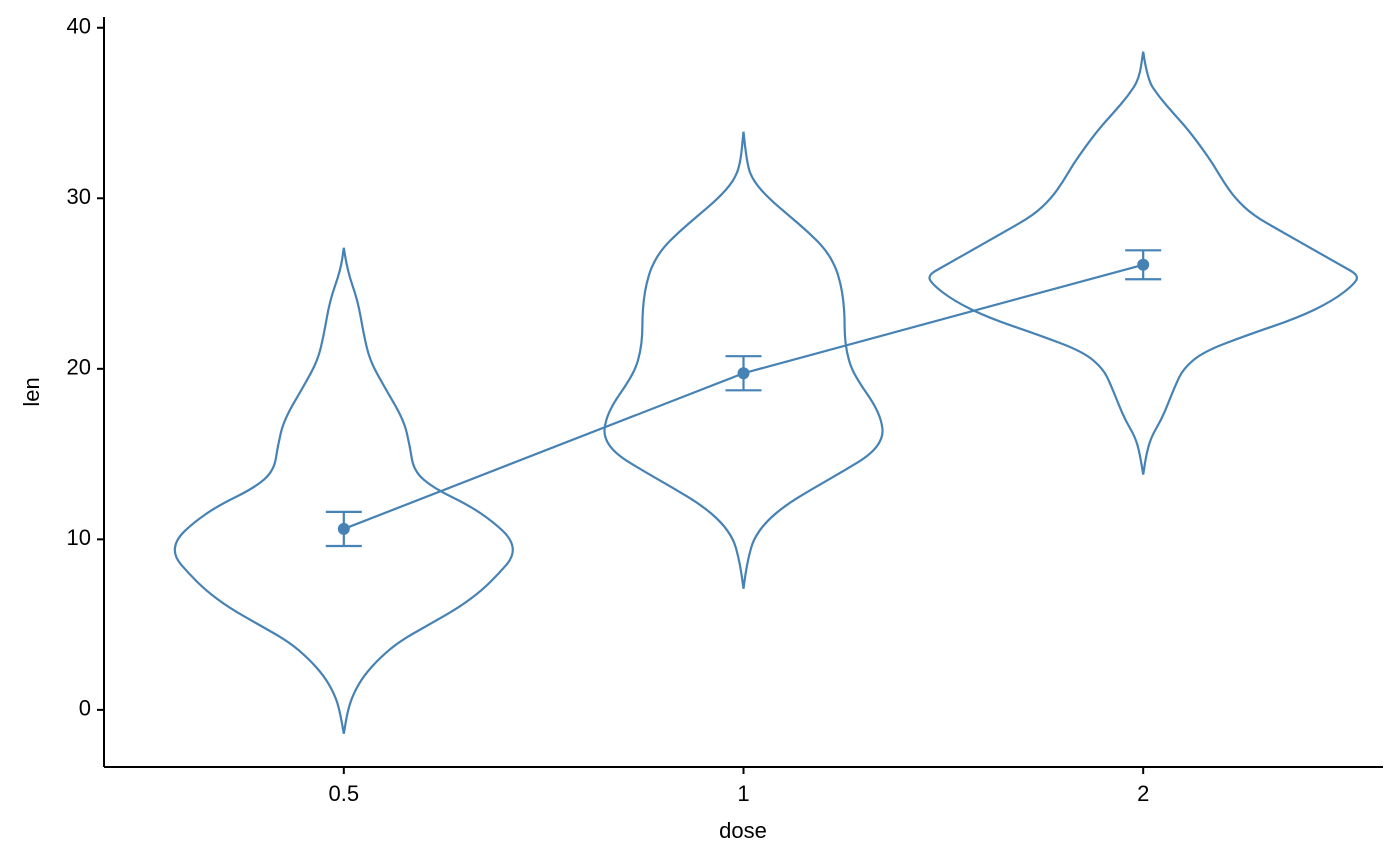 This screenshot has width=1400, height=866. I want to click on x-tick-label: 1, so click(743, 793).